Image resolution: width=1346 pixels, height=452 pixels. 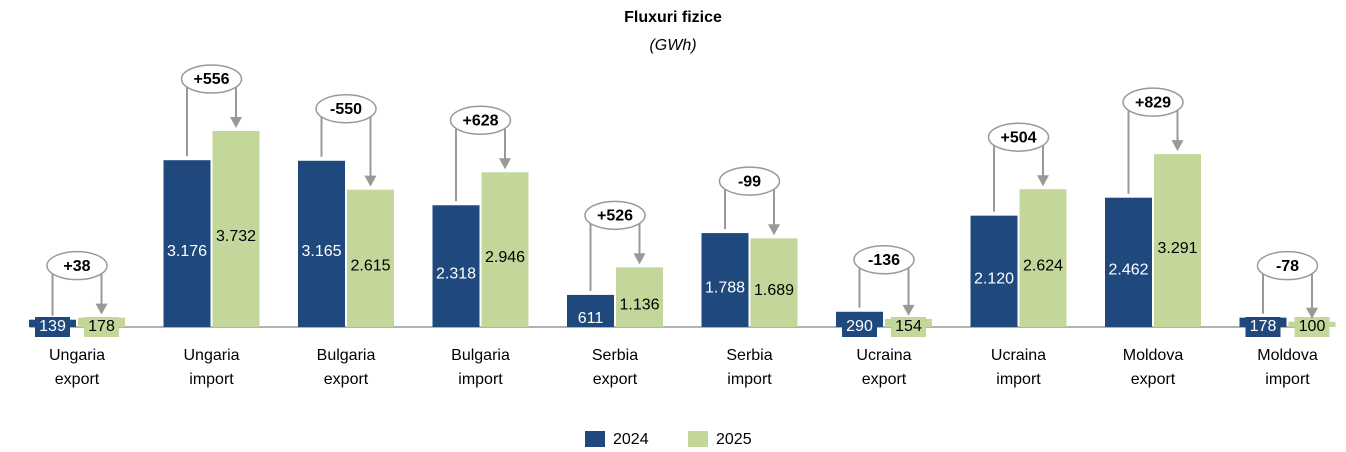 I want to click on x-tick-label: Ucraina import, so click(x=1018, y=367).